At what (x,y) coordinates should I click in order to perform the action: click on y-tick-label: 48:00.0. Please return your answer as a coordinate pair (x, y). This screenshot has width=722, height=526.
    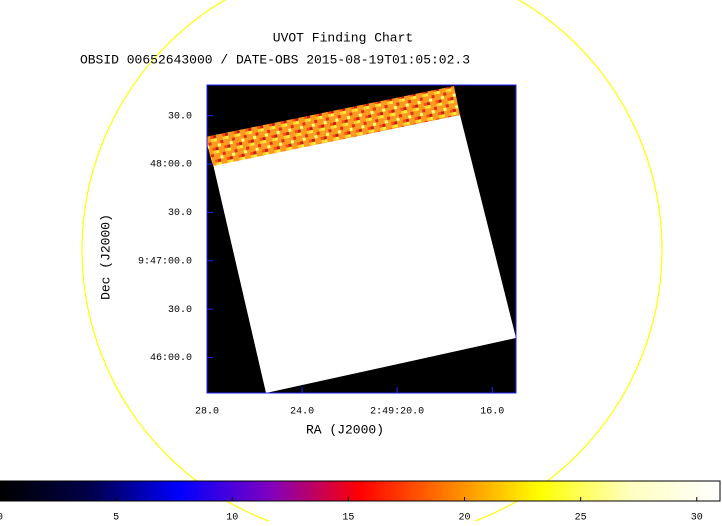
    Looking at the image, I should click on (171, 165).